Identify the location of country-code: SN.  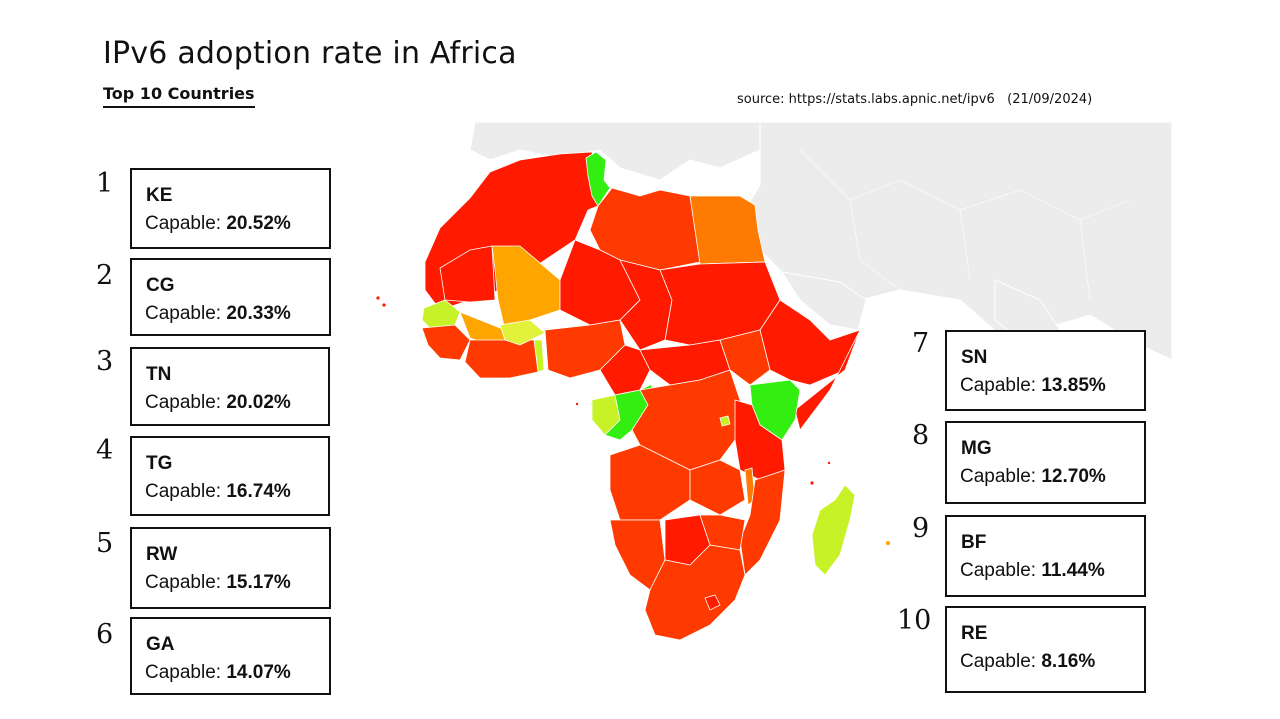
(974, 357).